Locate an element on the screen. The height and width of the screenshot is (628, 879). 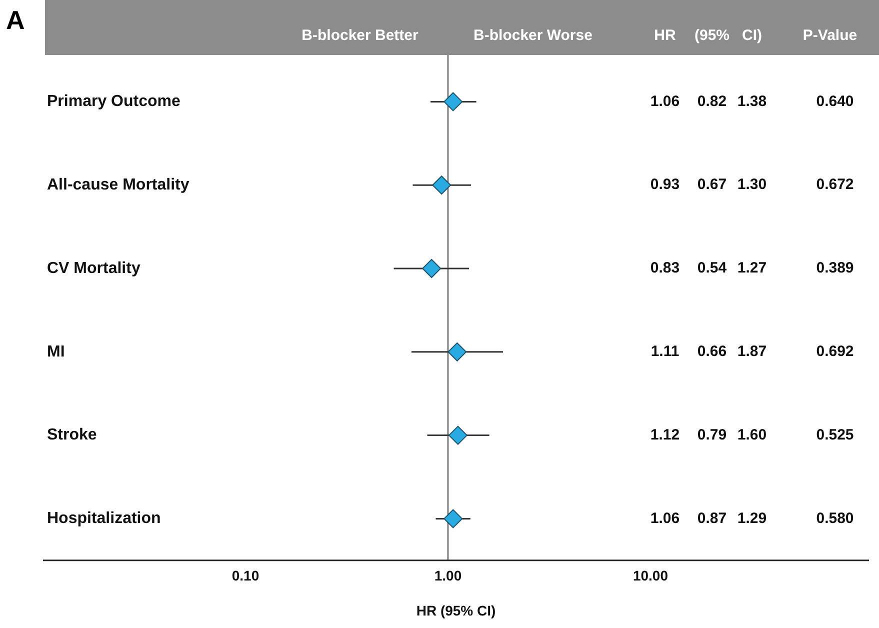
y-tick-label: All-cause Mortality is located at coordinates (118, 185).